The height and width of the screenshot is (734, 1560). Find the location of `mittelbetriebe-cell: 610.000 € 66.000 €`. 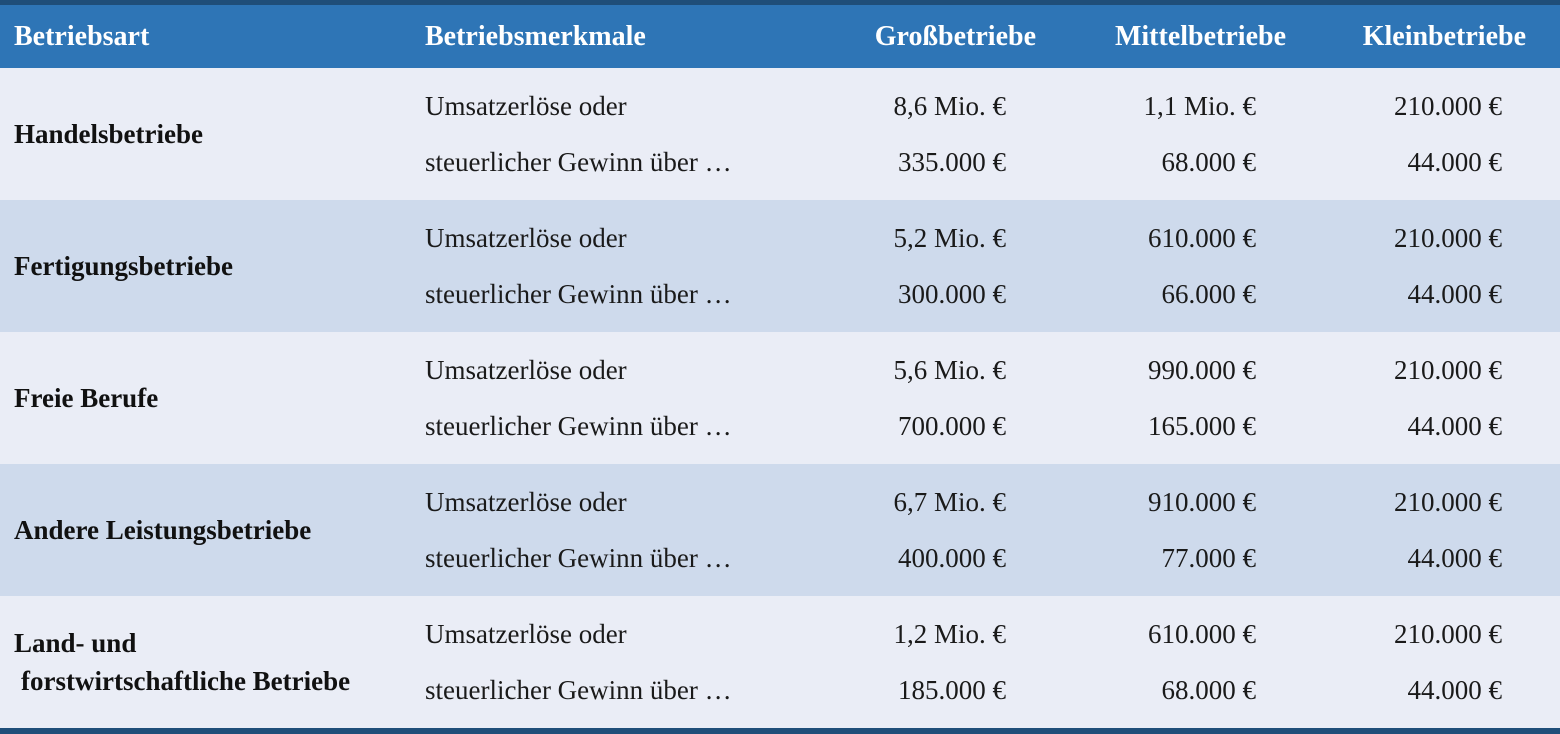

mittelbetriebe-cell: 610.000 € 66.000 € is located at coordinates (1195, 266).